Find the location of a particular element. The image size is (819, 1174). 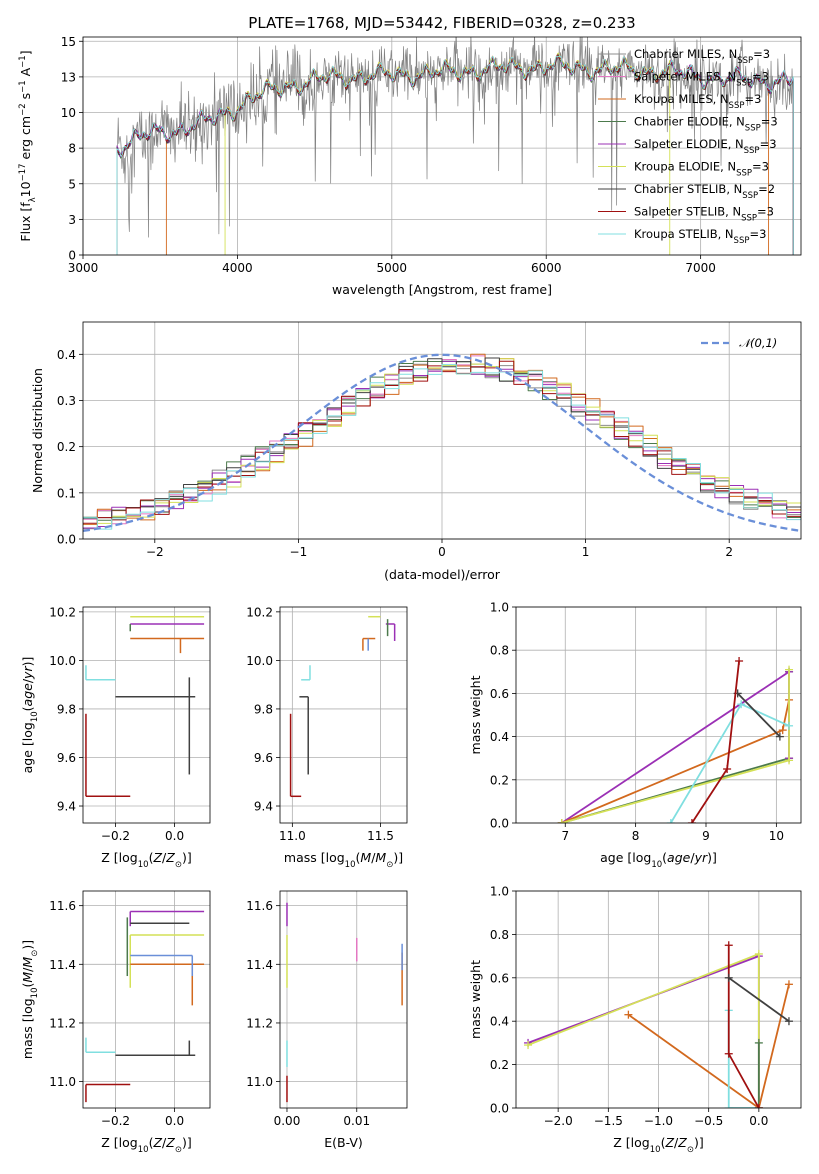

plot-area-mass-vs-ebv is located at coordinates (344, 1002).